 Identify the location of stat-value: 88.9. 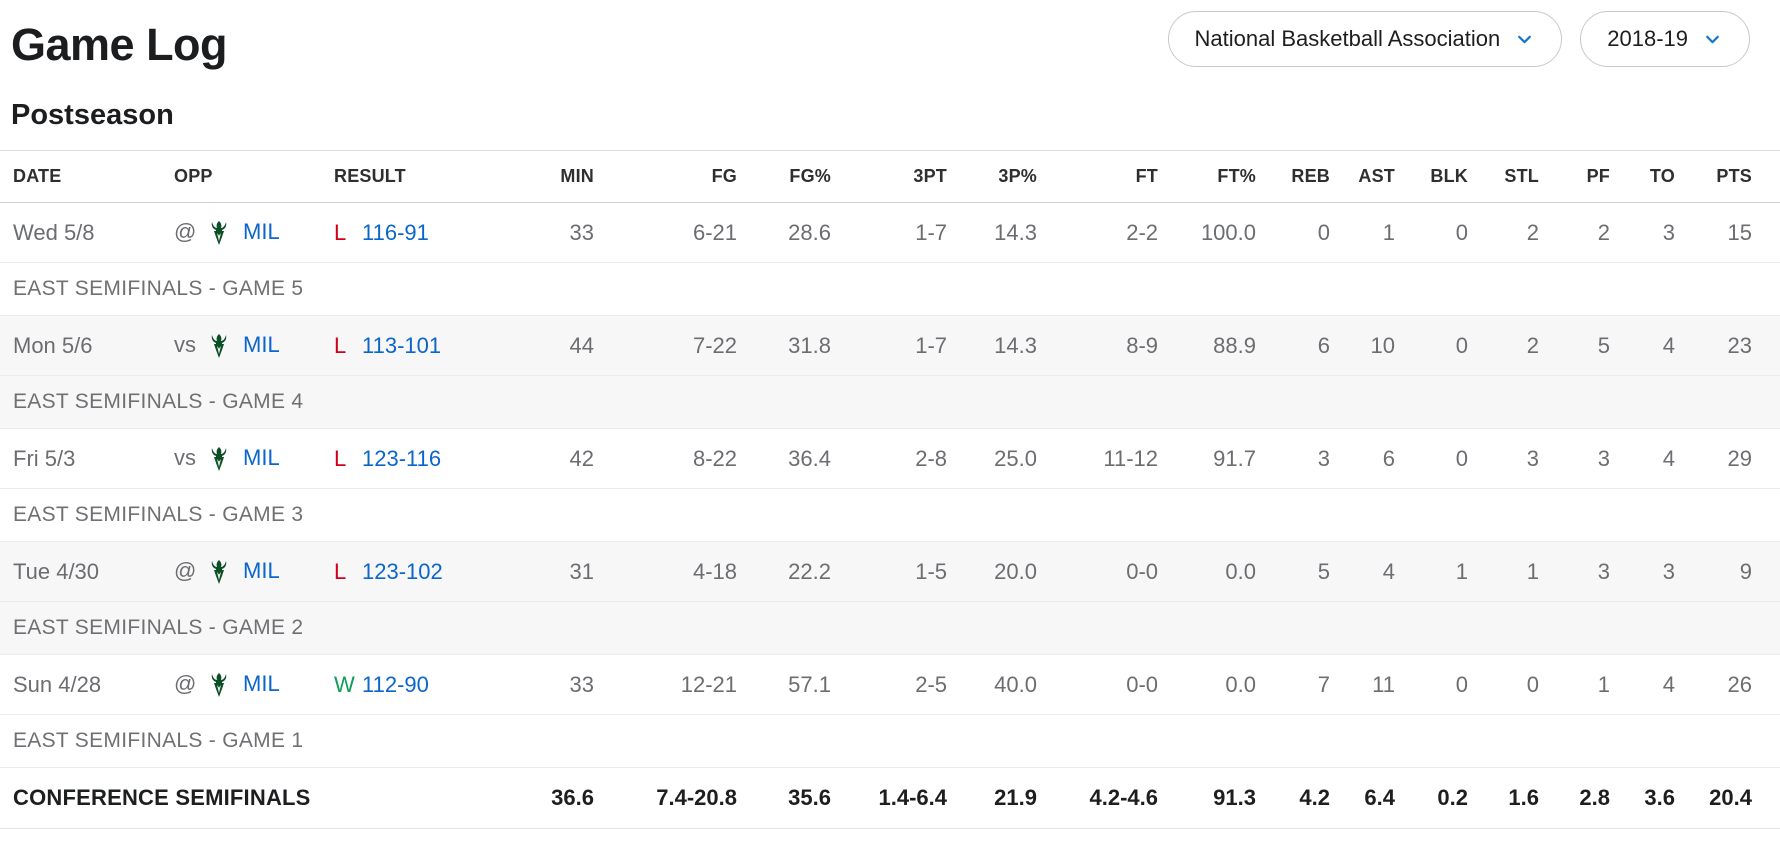
(1207, 345).